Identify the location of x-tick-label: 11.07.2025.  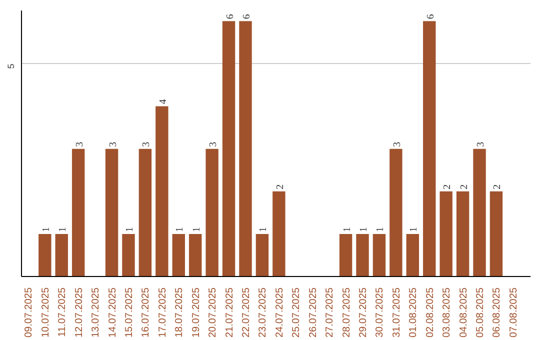
(62, 312).